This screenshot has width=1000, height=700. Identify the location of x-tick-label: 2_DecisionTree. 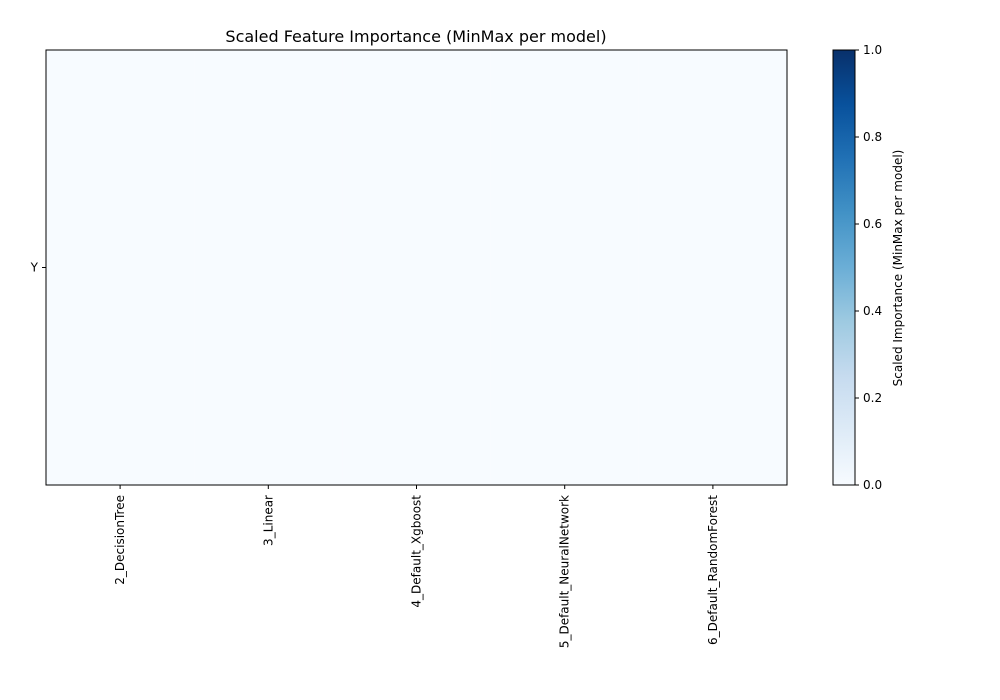
(120, 540).